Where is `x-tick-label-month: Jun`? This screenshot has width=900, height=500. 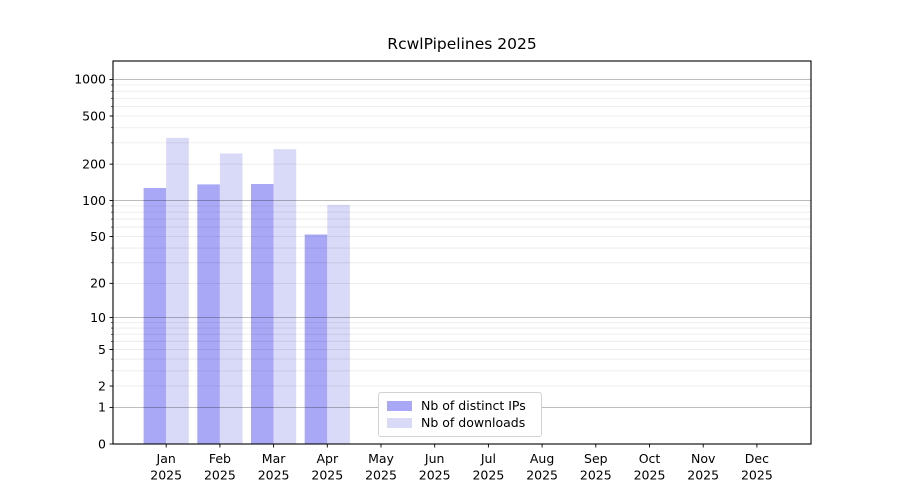 x-tick-label-month: Jun is located at coordinates (434, 458).